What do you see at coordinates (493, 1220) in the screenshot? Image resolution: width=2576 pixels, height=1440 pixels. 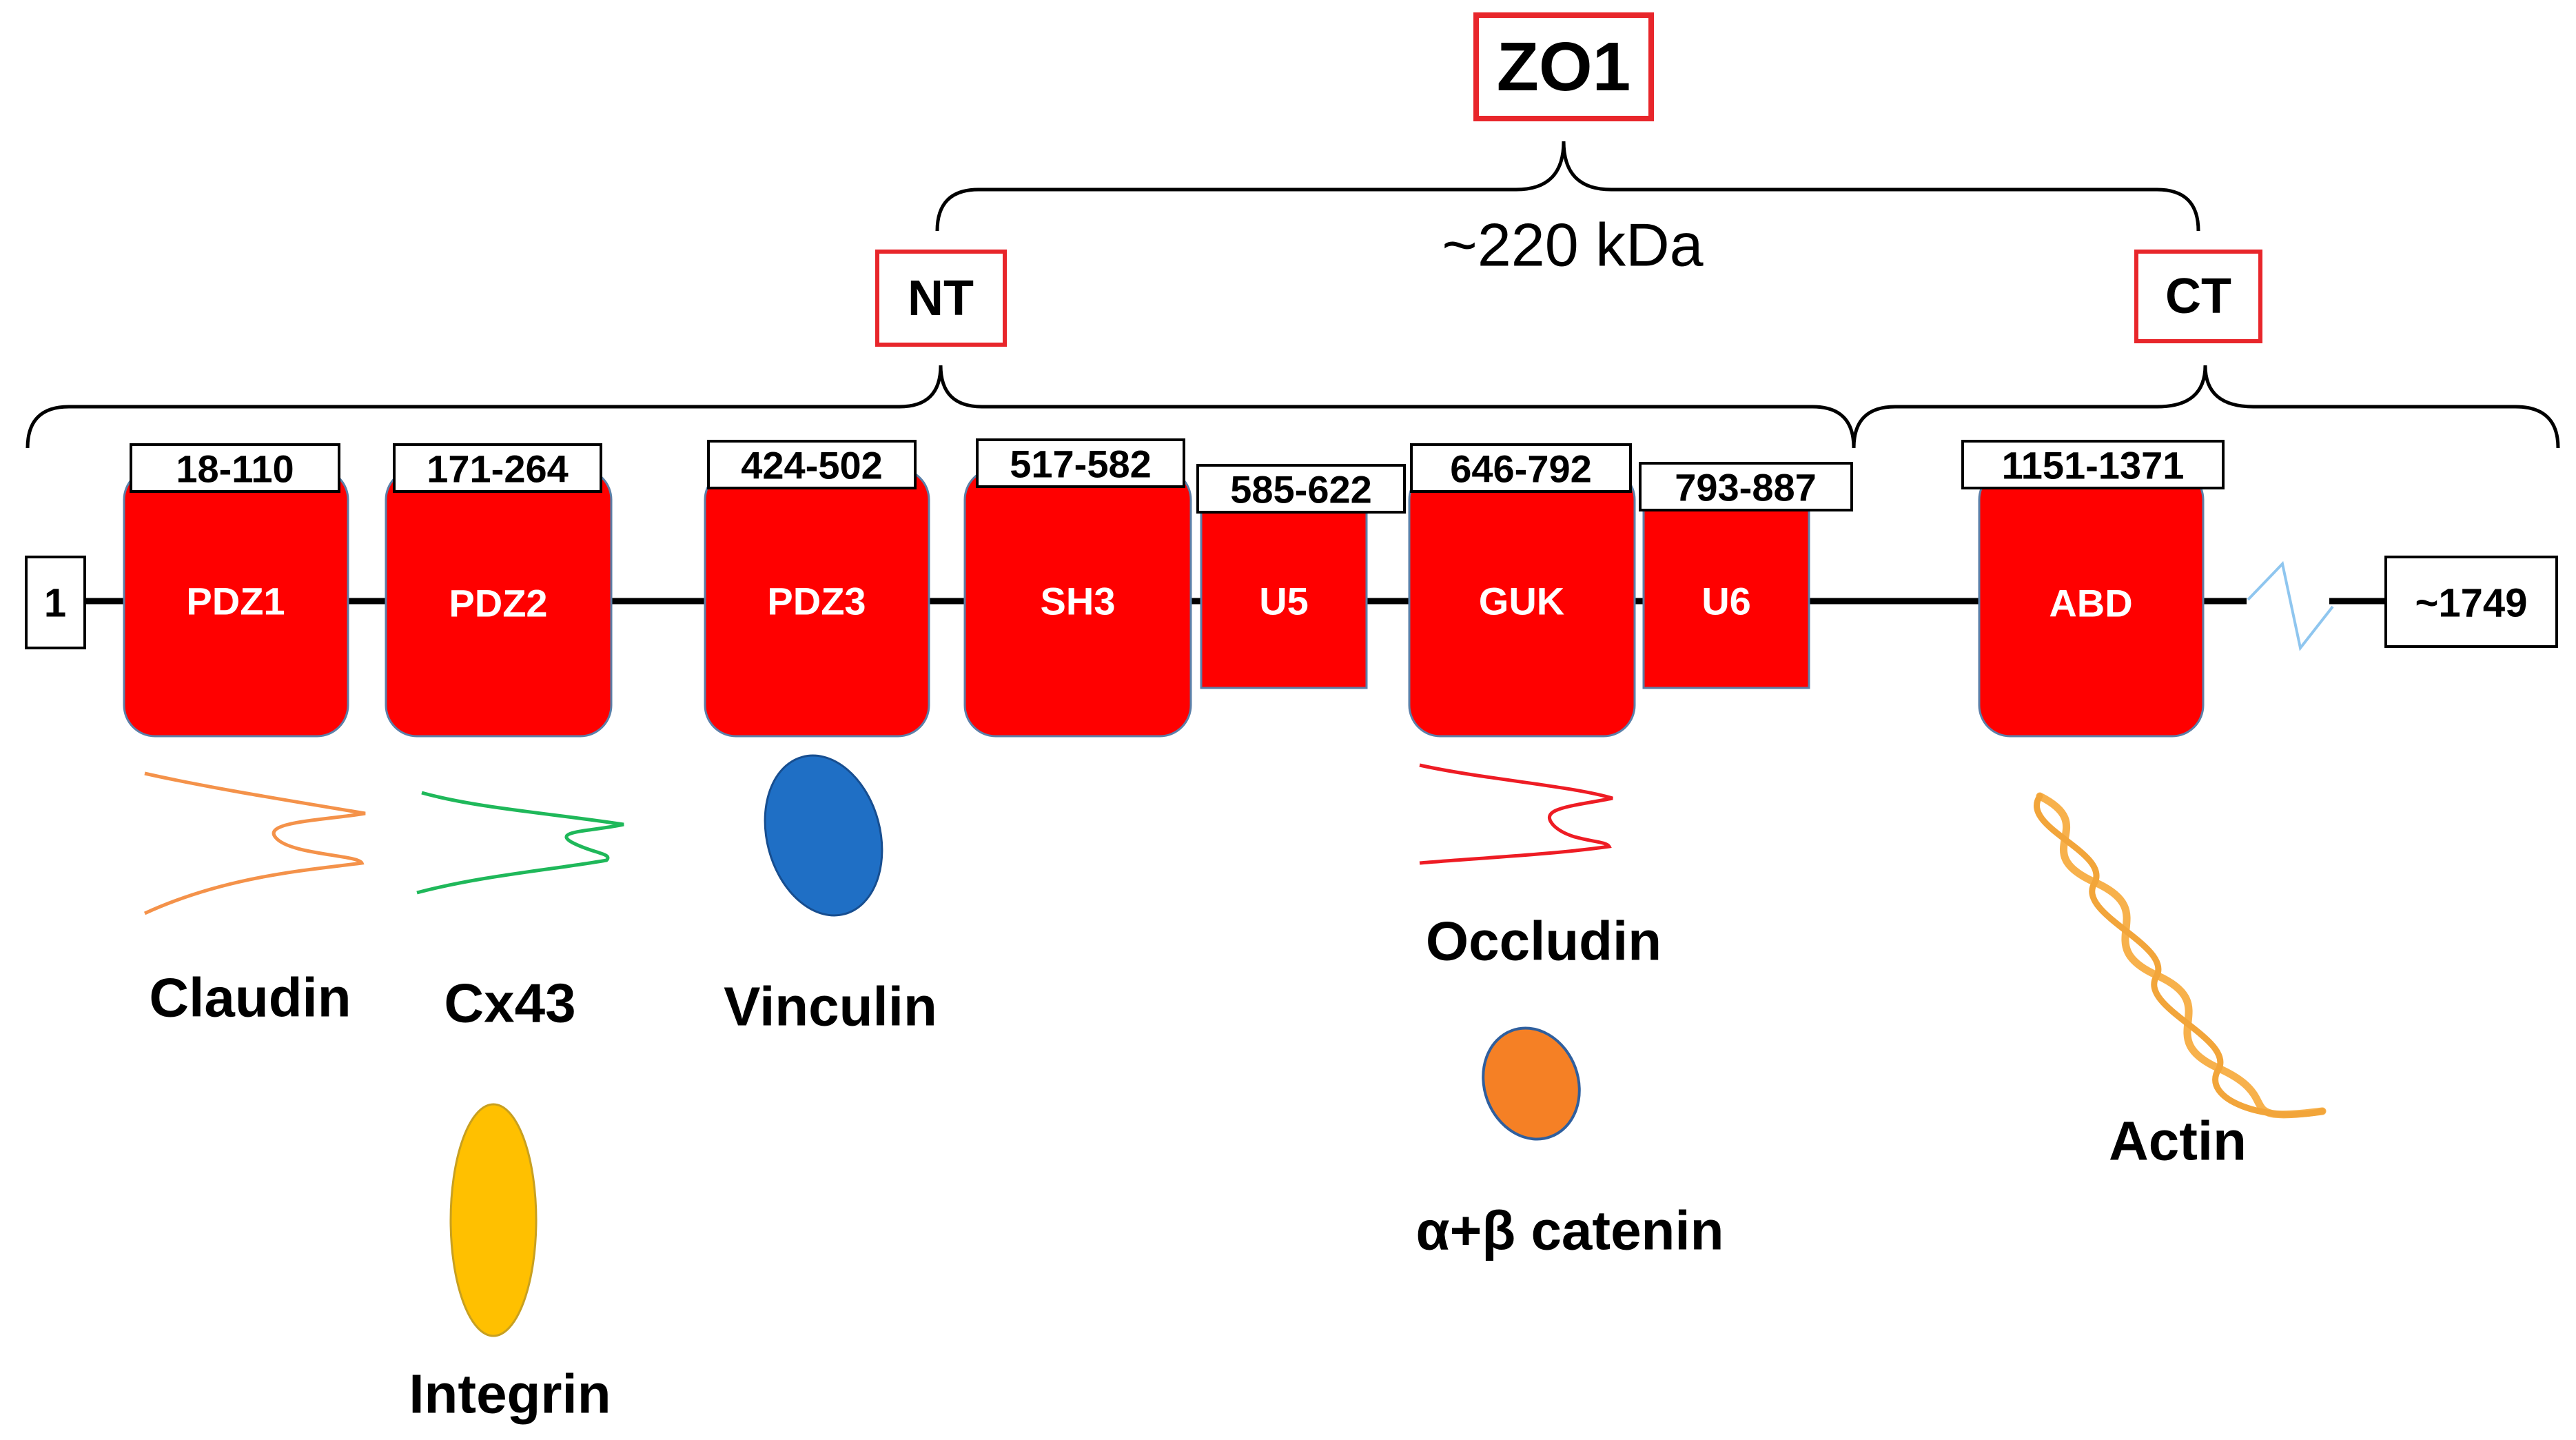 I see `integrin-icon` at bounding box center [493, 1220].